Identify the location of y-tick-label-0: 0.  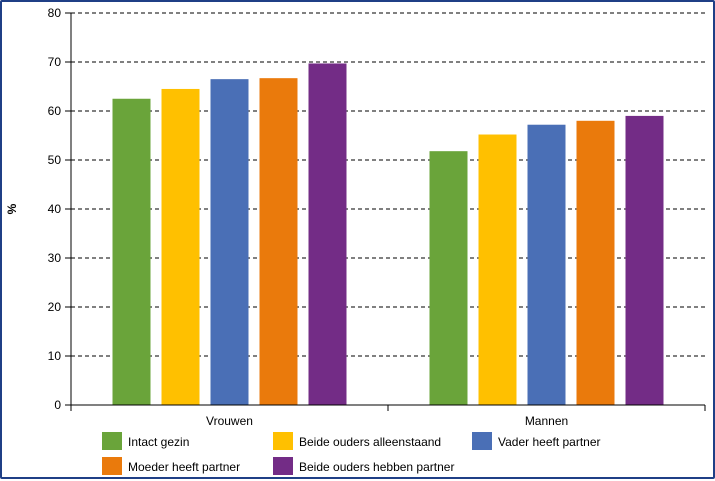
(57, 405).